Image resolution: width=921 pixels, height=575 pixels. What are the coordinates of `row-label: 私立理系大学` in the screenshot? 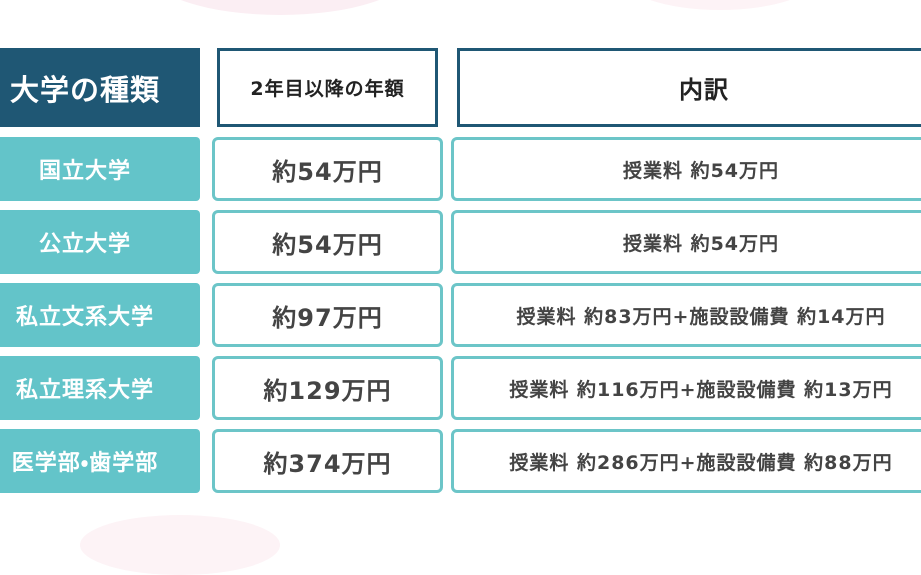 It's located at (100, 388).